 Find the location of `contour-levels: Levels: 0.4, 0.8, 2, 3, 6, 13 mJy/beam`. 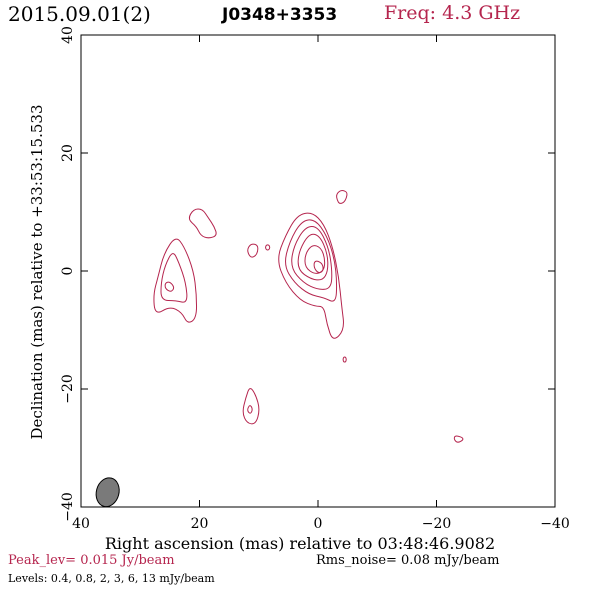

contour-levels: Levels: 0.4, 0.8, 2, 3, 6, 13 mJy/beam is located at coordinates (111, 578).